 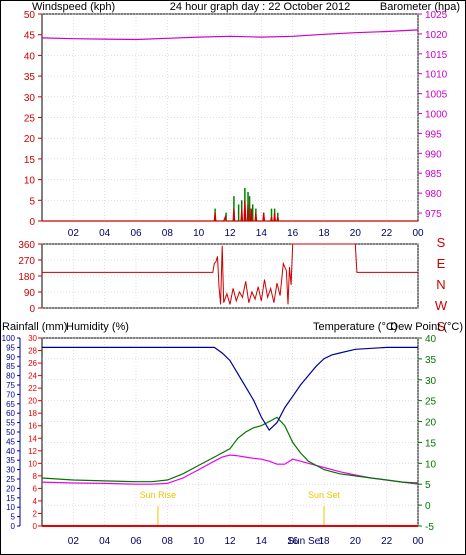 I want to click on windspeed-tick-label: 40, so click(x=30, y=56).